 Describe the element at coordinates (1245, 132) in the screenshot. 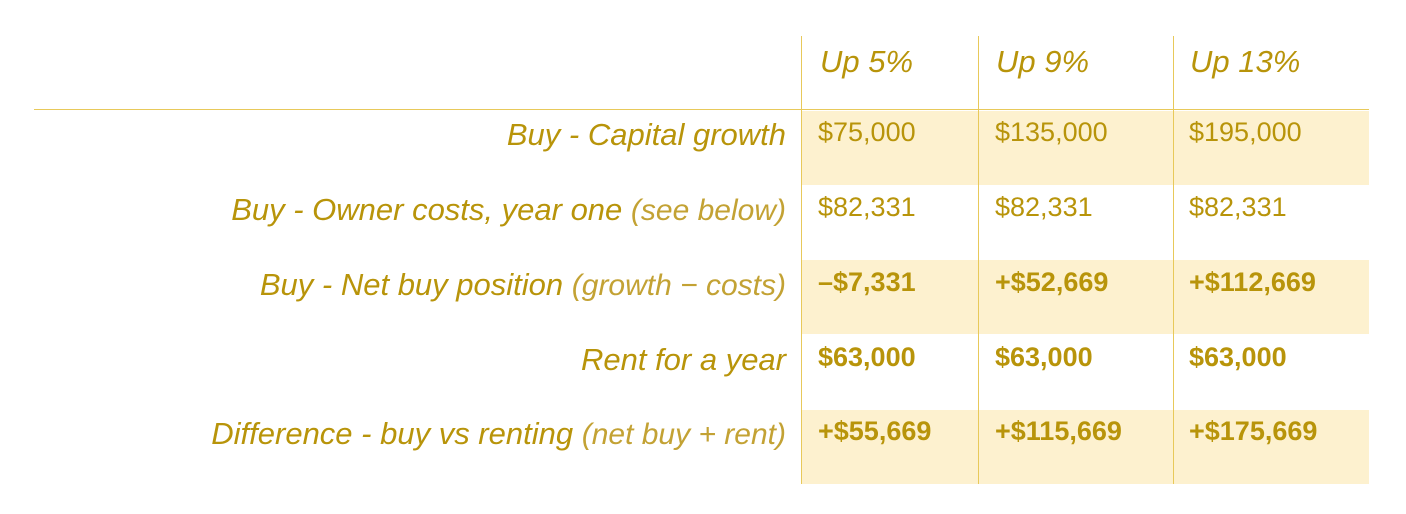

I see `cell-capital-growth-up-13: $195,000` at that location.